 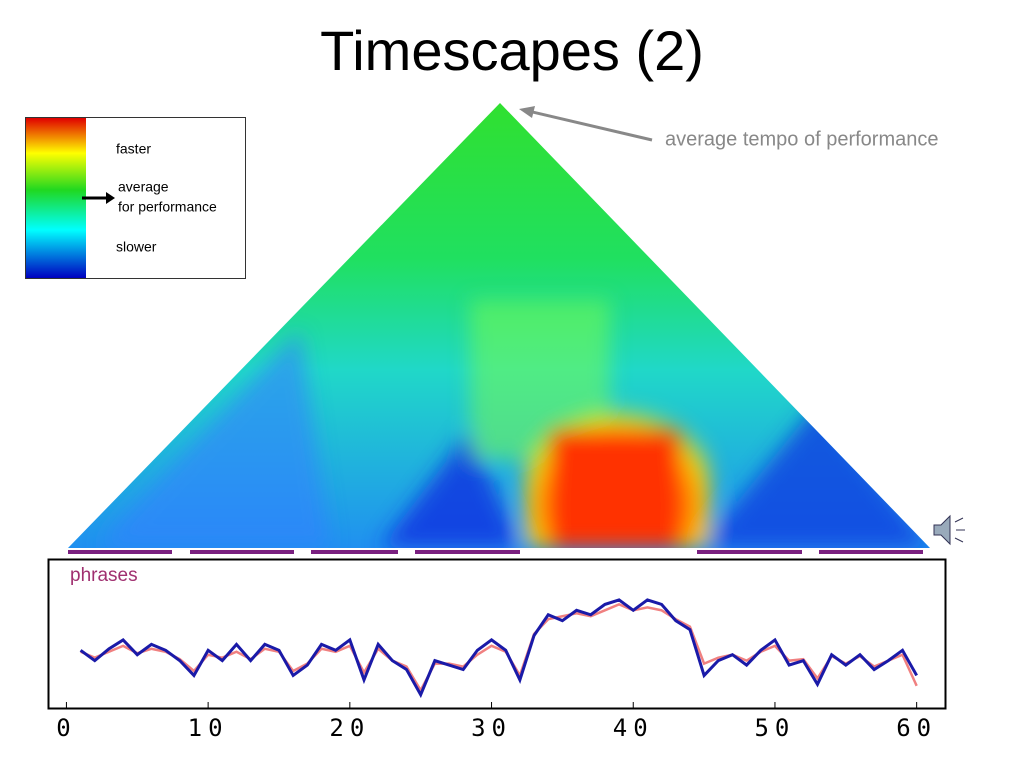 What do you see at coordinates (349, 728) in the screenshot?
I see `x-tick-label: 20` at bounding box center [349, 728].